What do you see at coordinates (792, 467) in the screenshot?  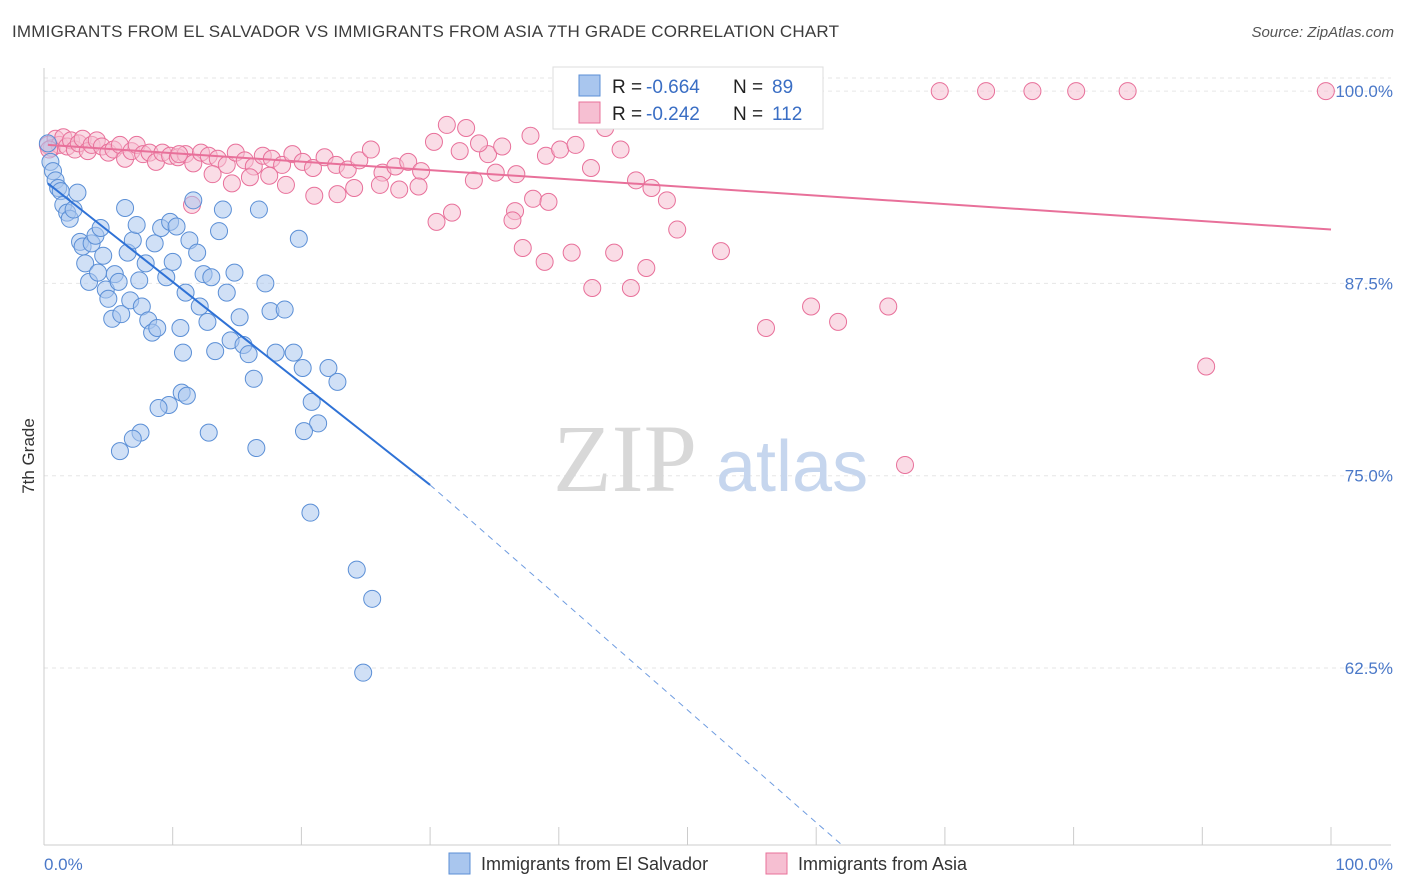 I see `watermark-atlas: atlas` at bounding box center [792, 467].